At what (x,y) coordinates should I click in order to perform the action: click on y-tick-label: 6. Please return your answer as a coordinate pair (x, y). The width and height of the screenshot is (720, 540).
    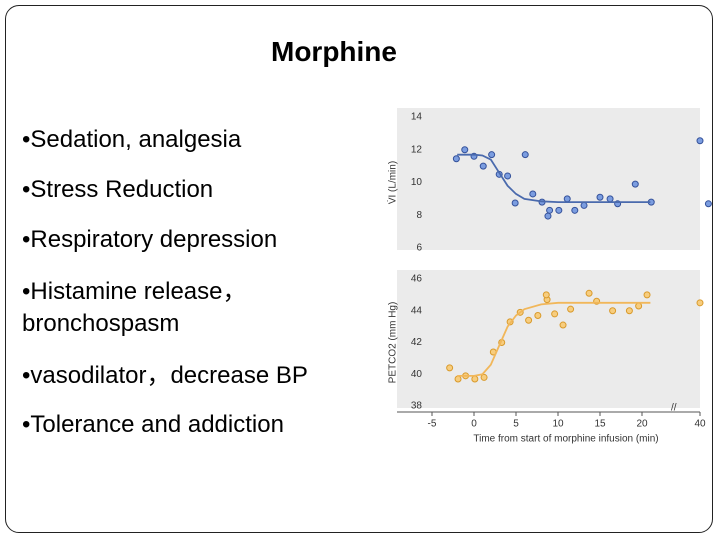
    Looking at the image, I should click on (419, 248).